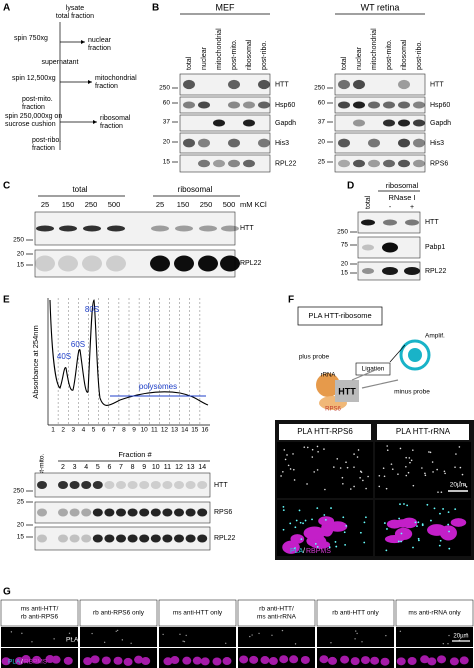 Image resolution: width=474 pixels, height=668 pixels. What do you see at coordinates (402, 185) in the screenshot?
I see `label: ribosomal` at bounding box center [402, 185].